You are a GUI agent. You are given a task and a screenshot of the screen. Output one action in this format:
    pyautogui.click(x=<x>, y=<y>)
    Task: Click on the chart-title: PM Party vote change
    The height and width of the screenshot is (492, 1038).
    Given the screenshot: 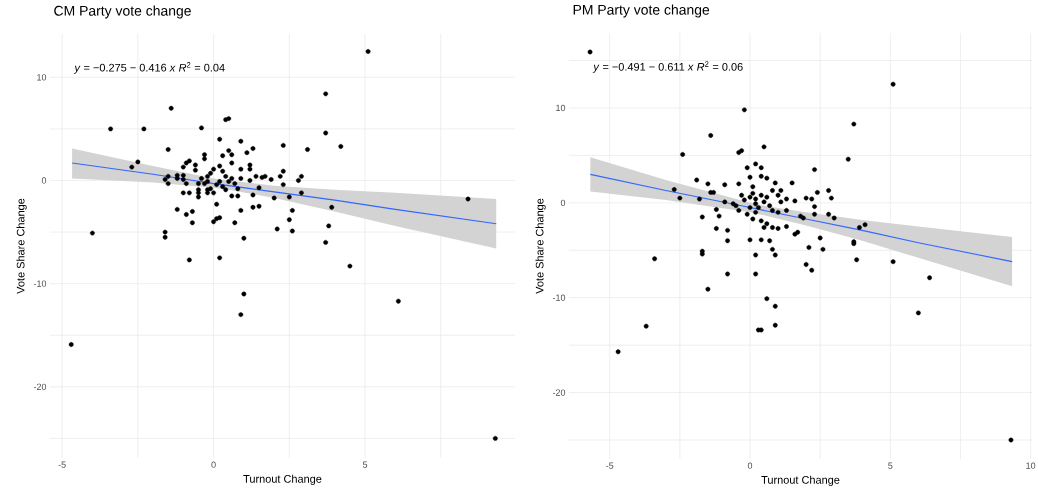 What is the action you would take?
    pyautogui.click(x=641, y=11)
    